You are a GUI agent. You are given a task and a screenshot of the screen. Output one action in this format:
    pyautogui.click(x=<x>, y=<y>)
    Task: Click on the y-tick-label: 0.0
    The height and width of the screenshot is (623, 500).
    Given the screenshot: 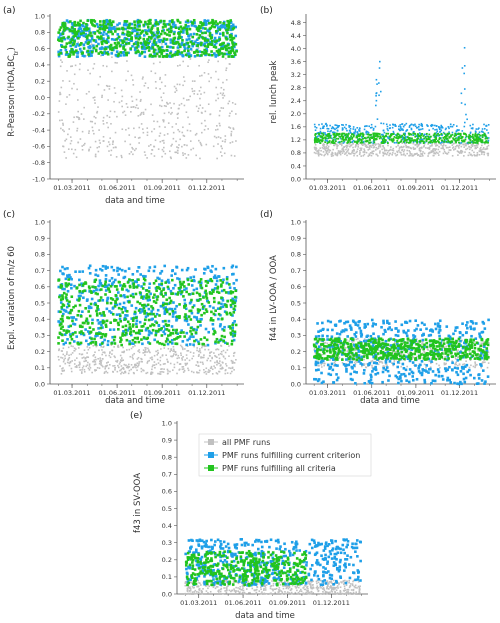 What is the action you would take?
    pyautogui.click(x=296, y=179)
    